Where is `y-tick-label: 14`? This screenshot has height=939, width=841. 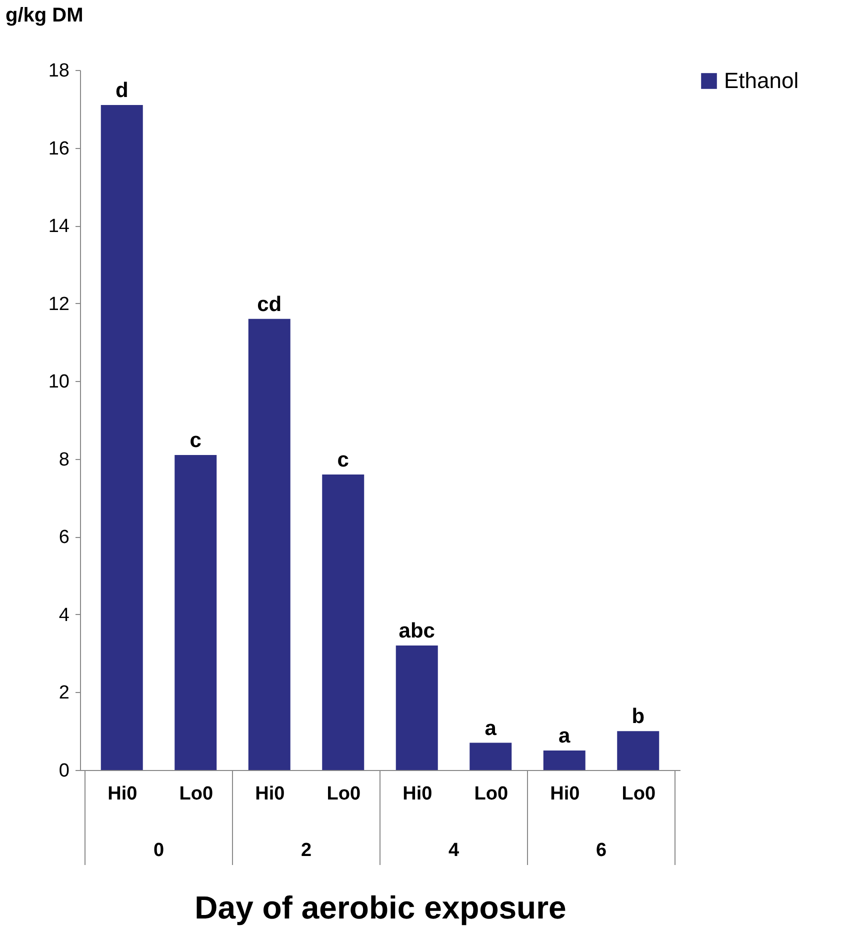
y-tick-label: 14 is located at coordinates (59, 227).